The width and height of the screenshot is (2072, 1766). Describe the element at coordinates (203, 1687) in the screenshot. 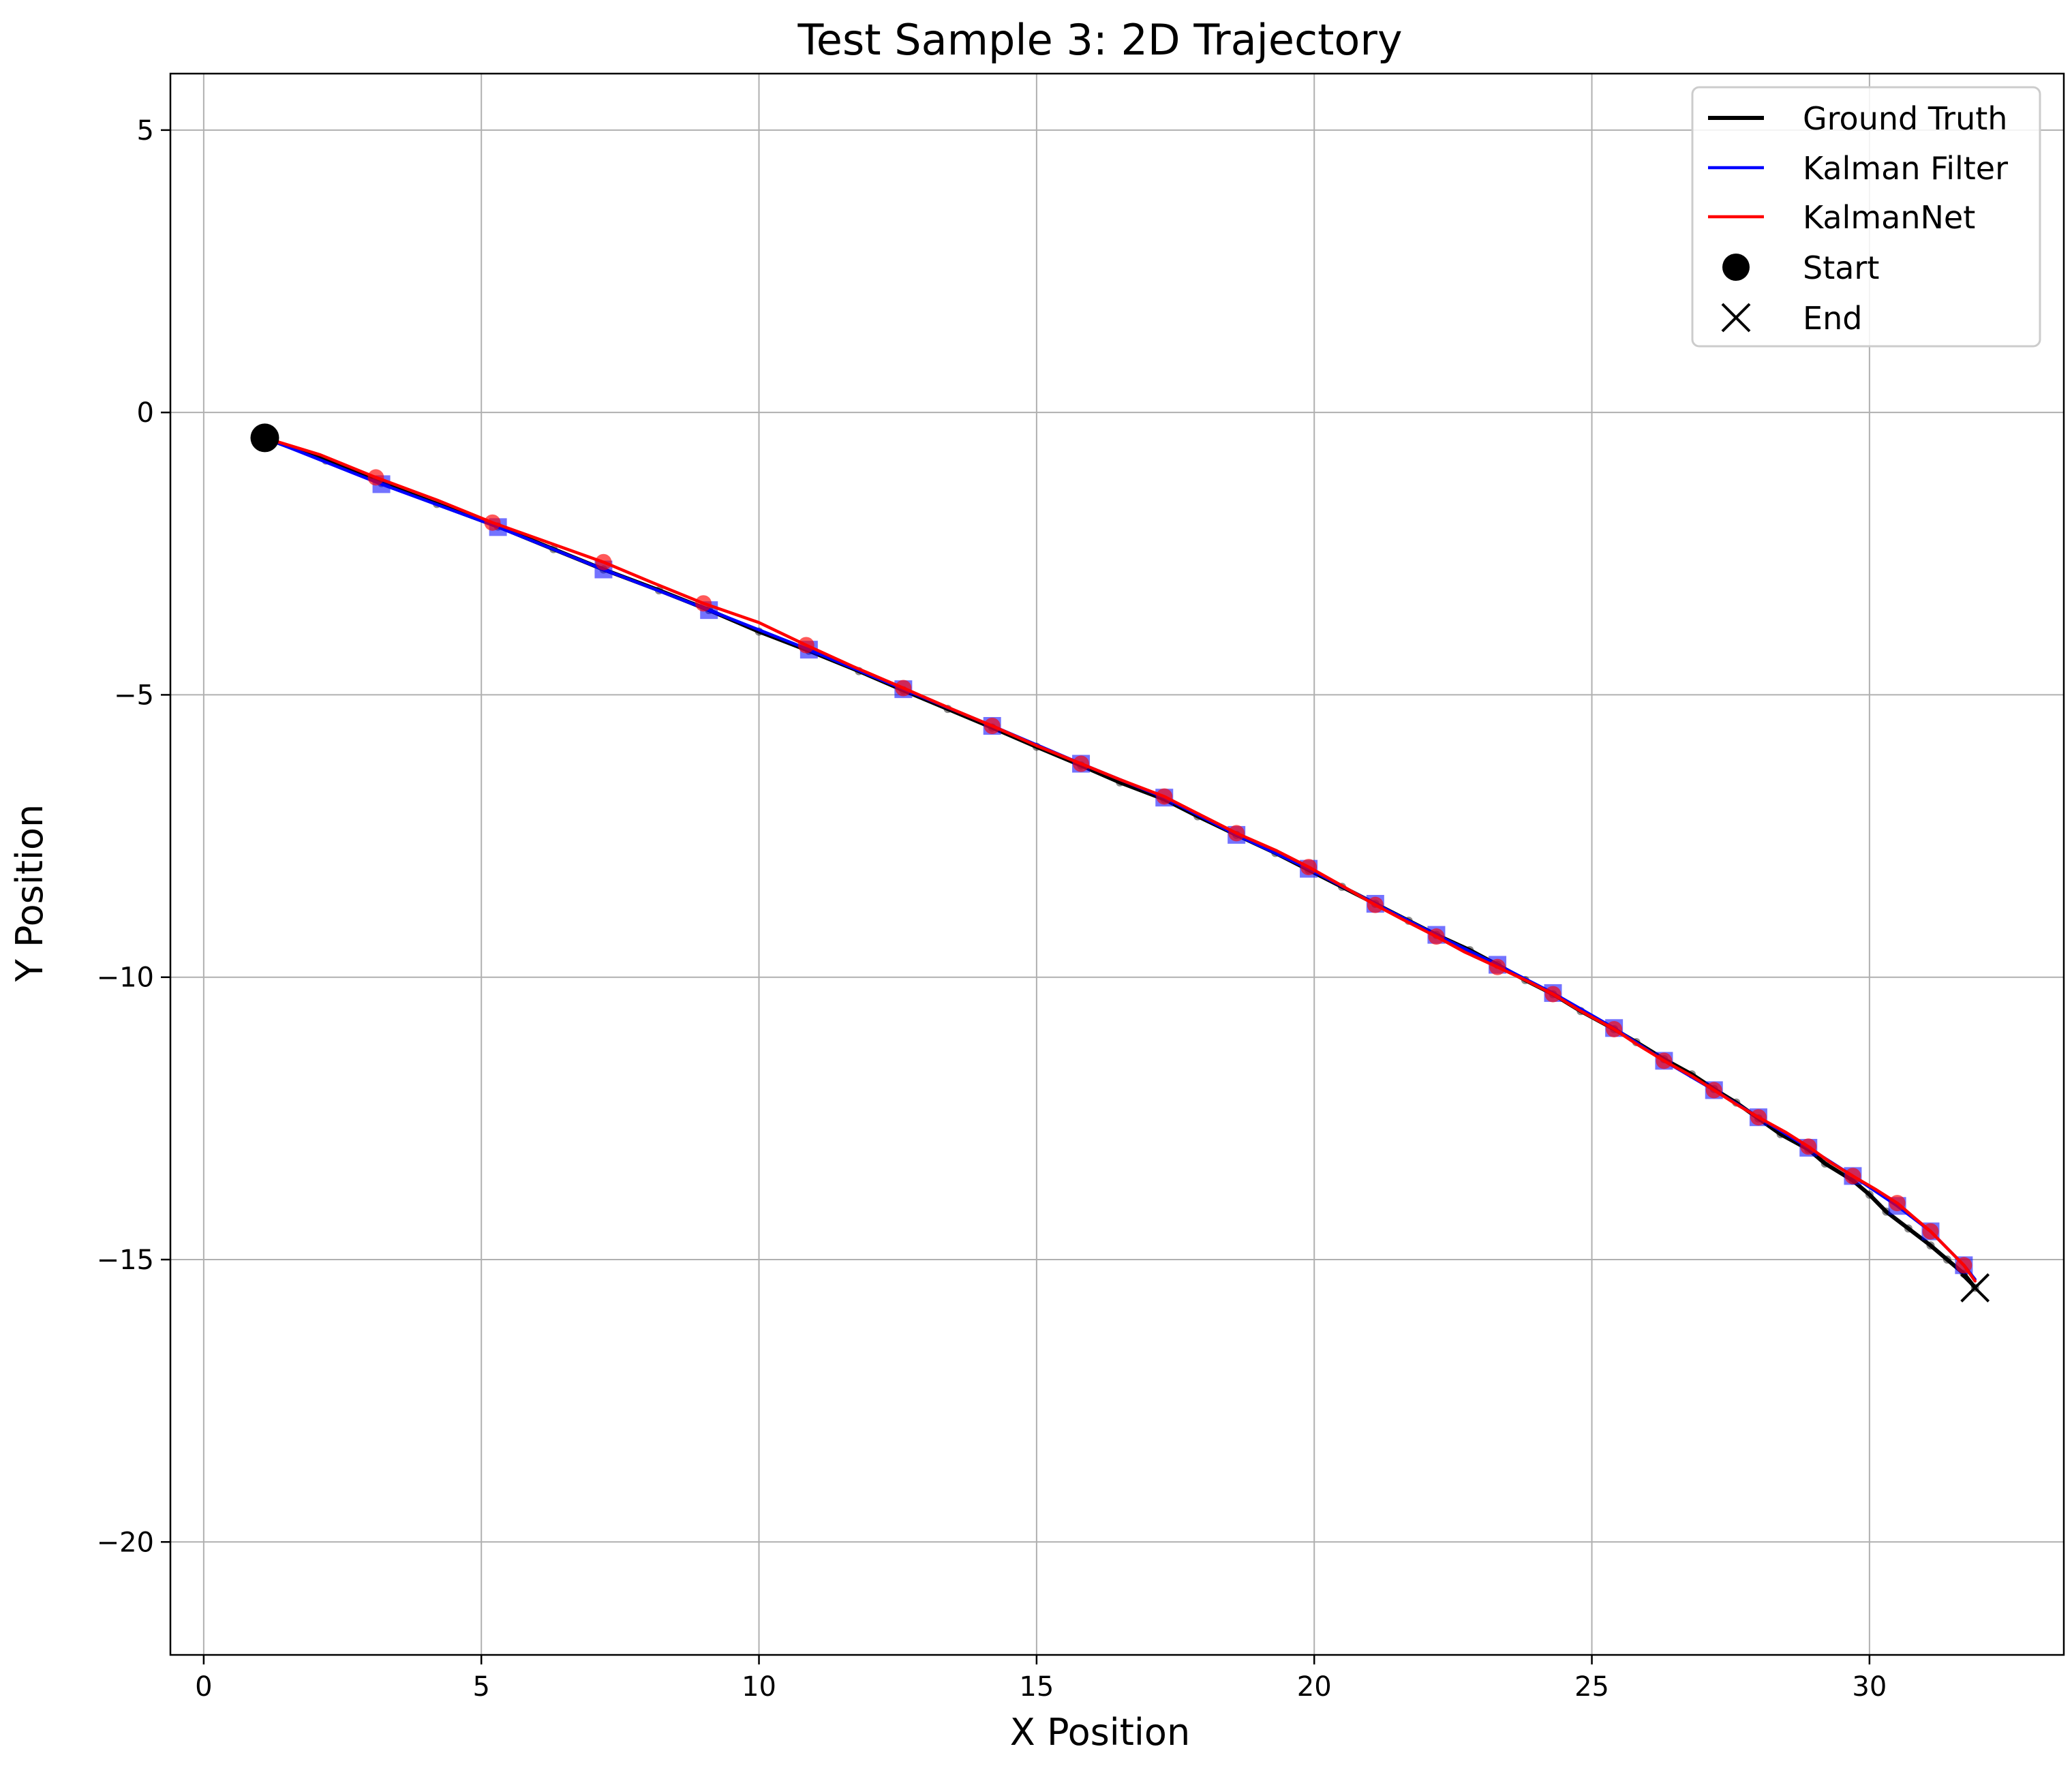

I see `x-tick-label: 0` at that location.